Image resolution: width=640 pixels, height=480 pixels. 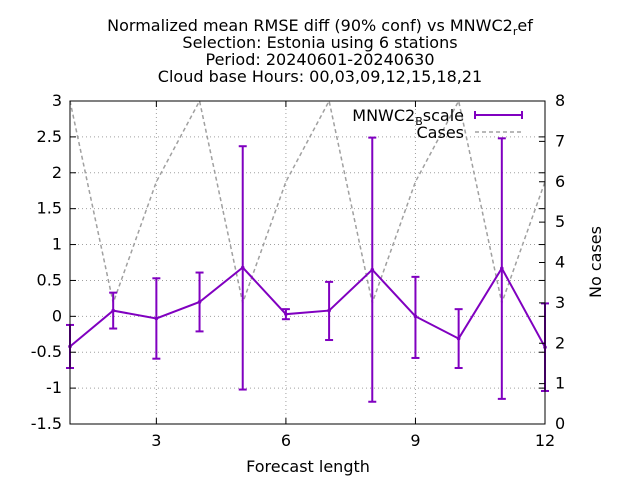 What do you see at coordinates (441, 132) in the screenshot?
I see `legend-label-cases: Cases` at bounding box center [441, 132].